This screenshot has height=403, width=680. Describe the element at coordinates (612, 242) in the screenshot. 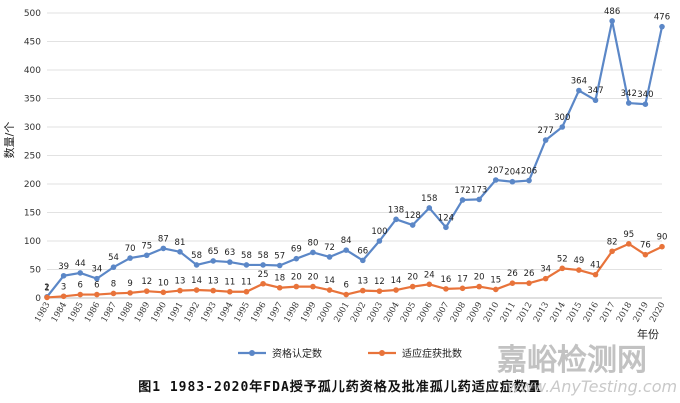

I see `series-2-label-2017: 82` at that location.